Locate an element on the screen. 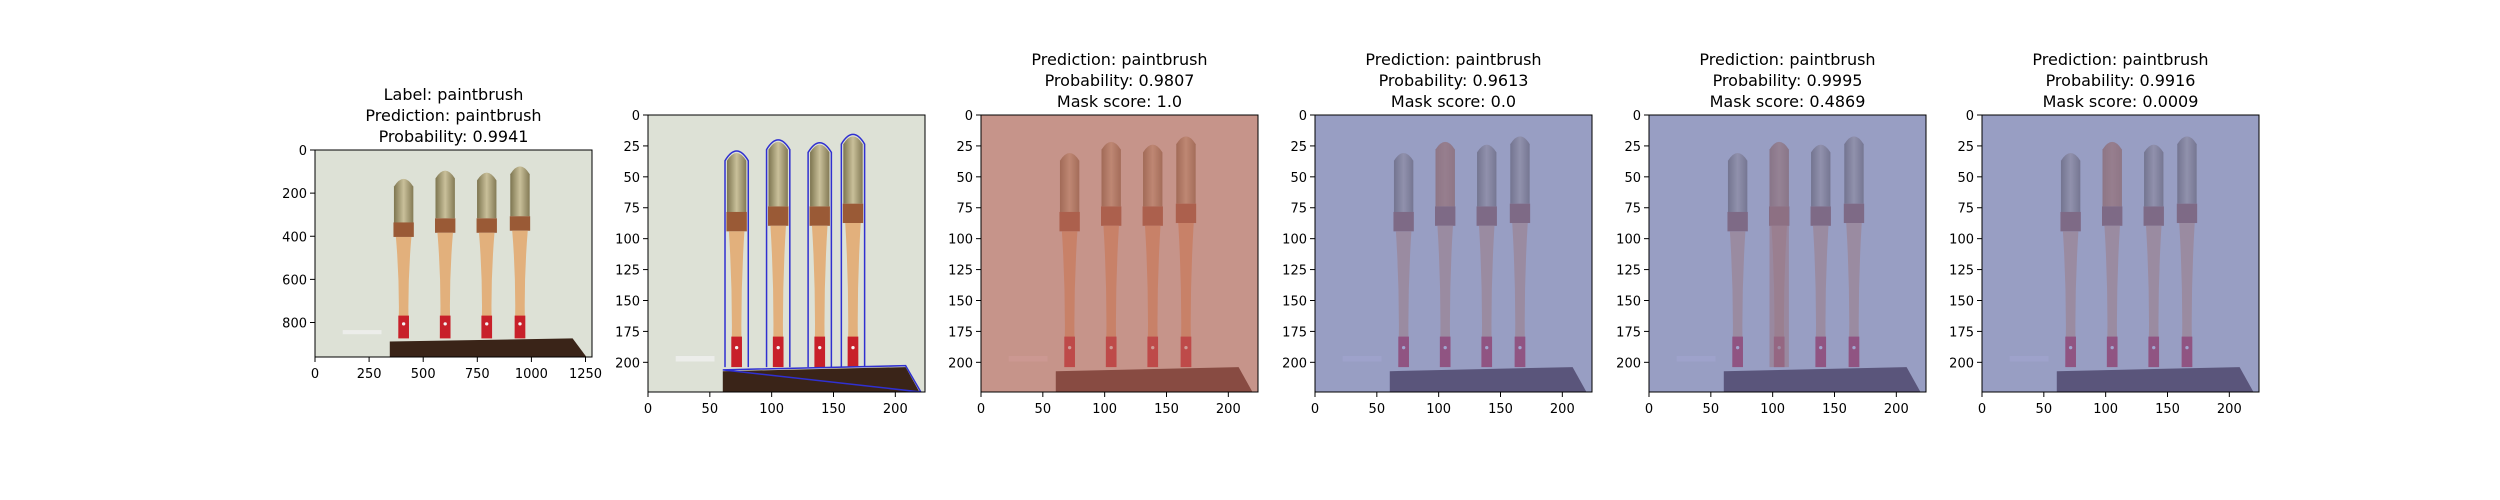 The image size is (2500, 500). segment-contour is located at coordinates (737, 259).